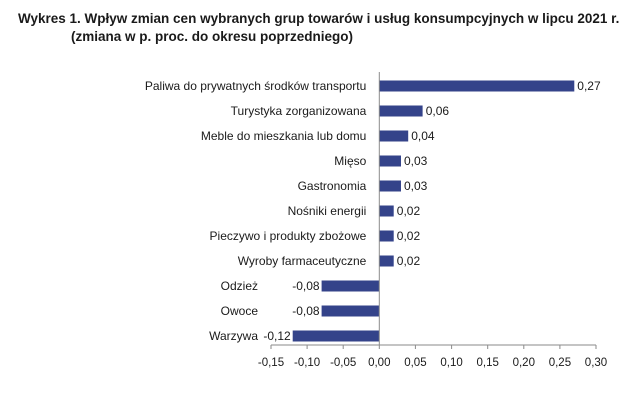  Describe the element at coordinates (596, 363) in the screenshot. I see `x-tick-label: 0,30` at that location.